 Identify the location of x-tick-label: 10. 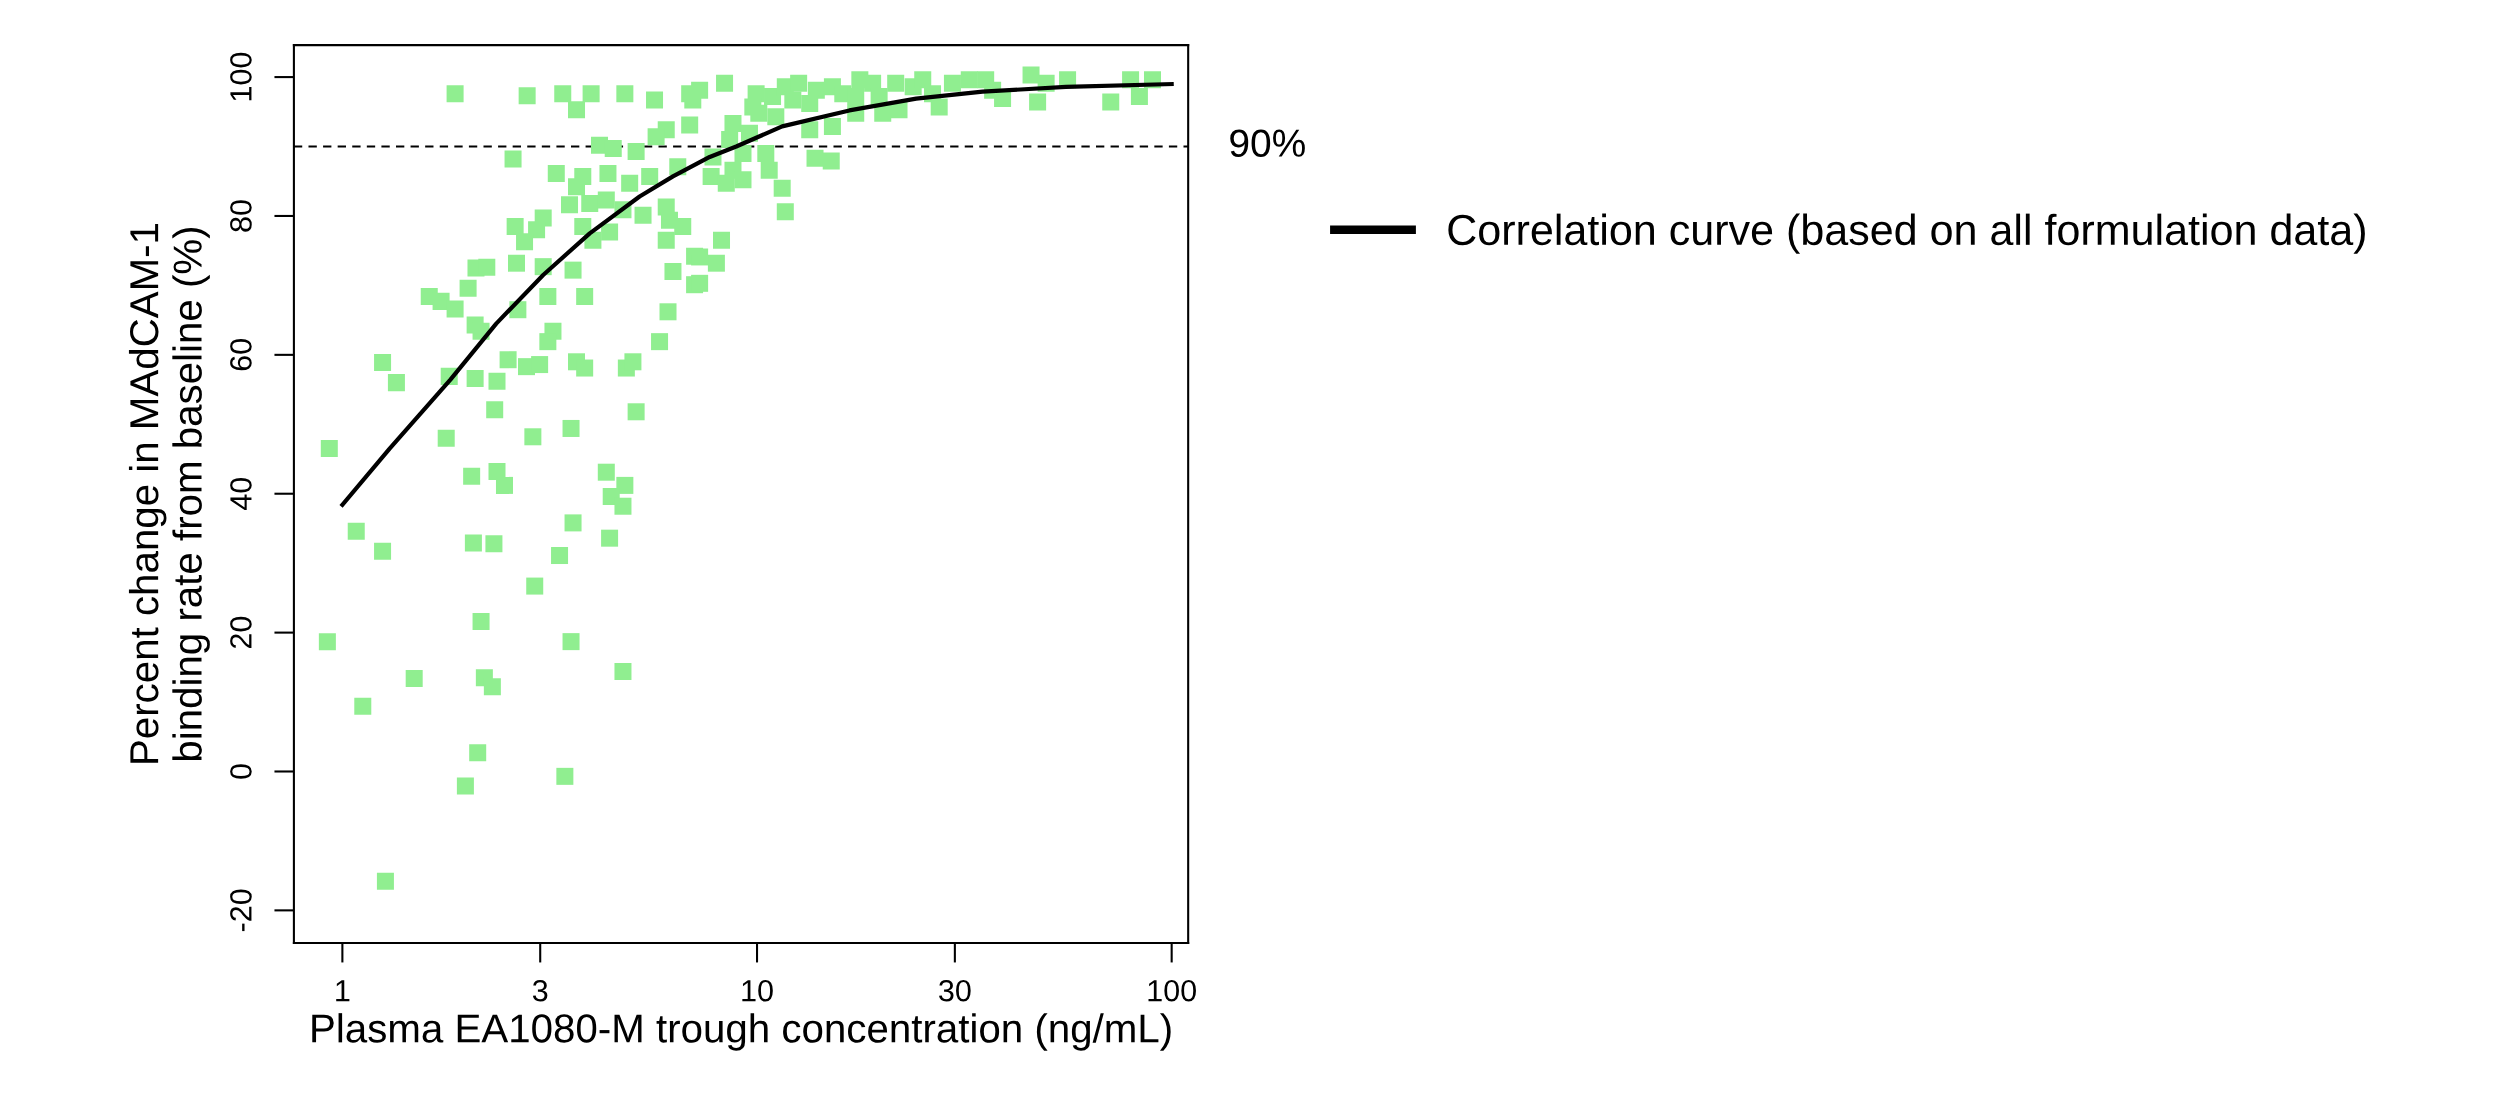
(757, 990).